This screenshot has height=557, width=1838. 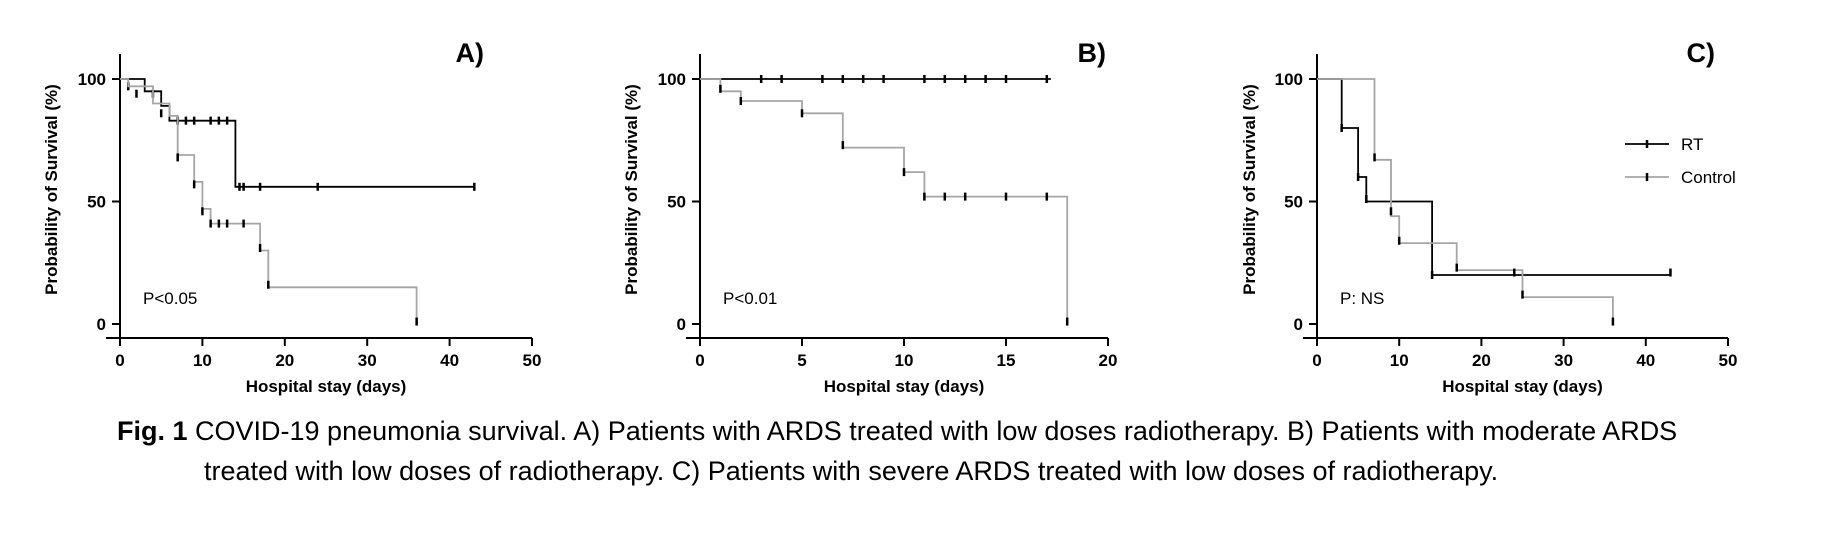 What do you see at coordinates (1092, 53) in the screenshot?
I see `panel-label: B)` at bounding box center [1092, 53].